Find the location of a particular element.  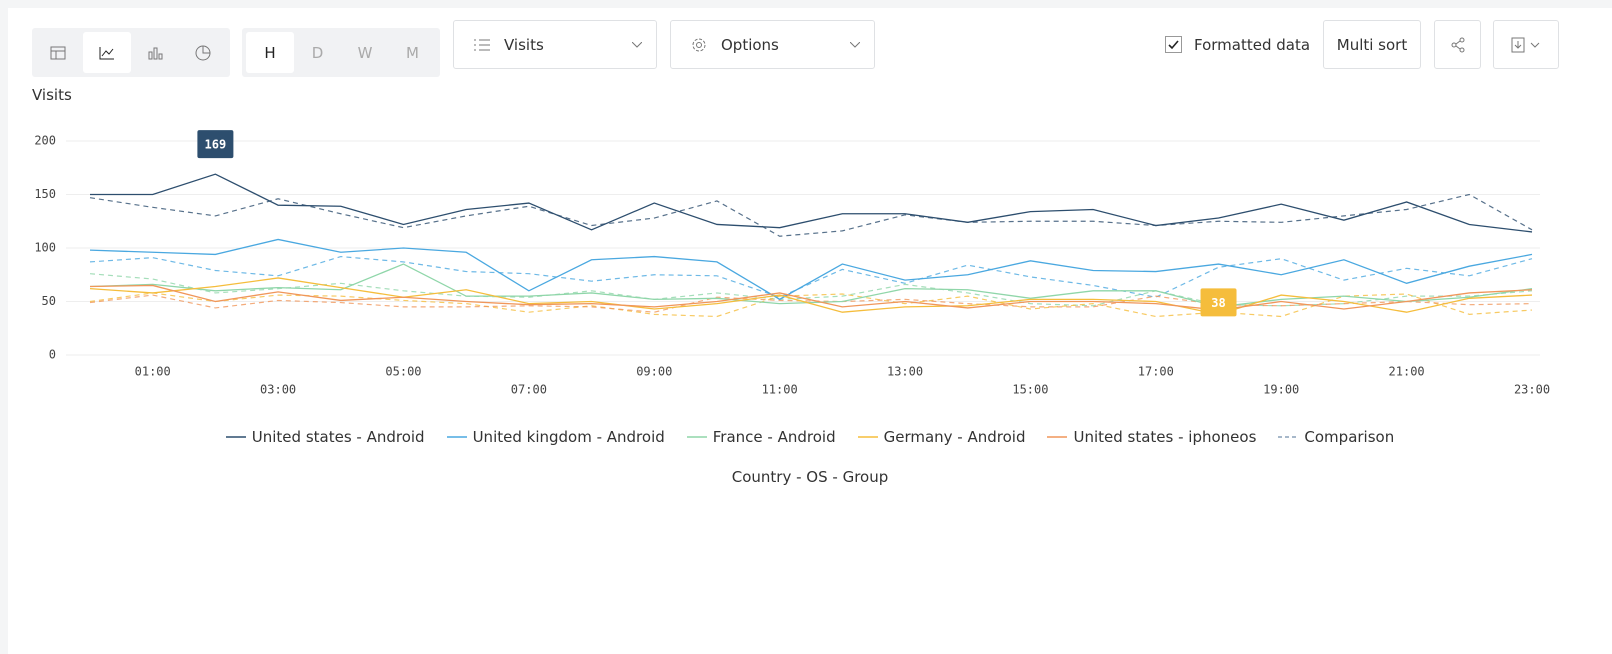

granularity-button: H is located at coordinates (270, 52).